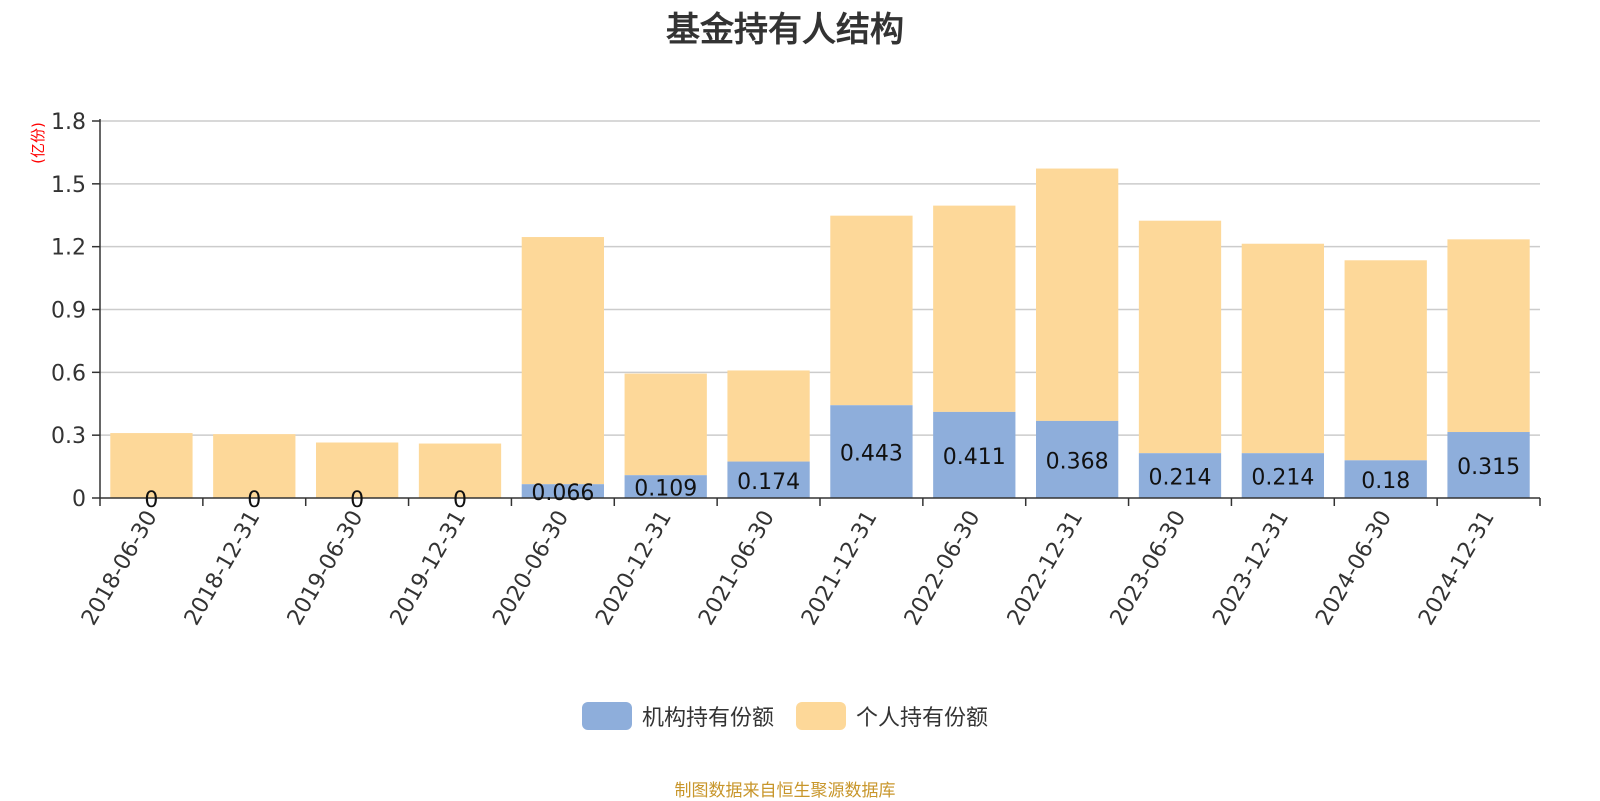 The height and width of the screenshot is (801, 1600). Describe the element at coordinates (1046, 568) in the screenshot. I see `x-tick-label: 2022-12-31` at that location.